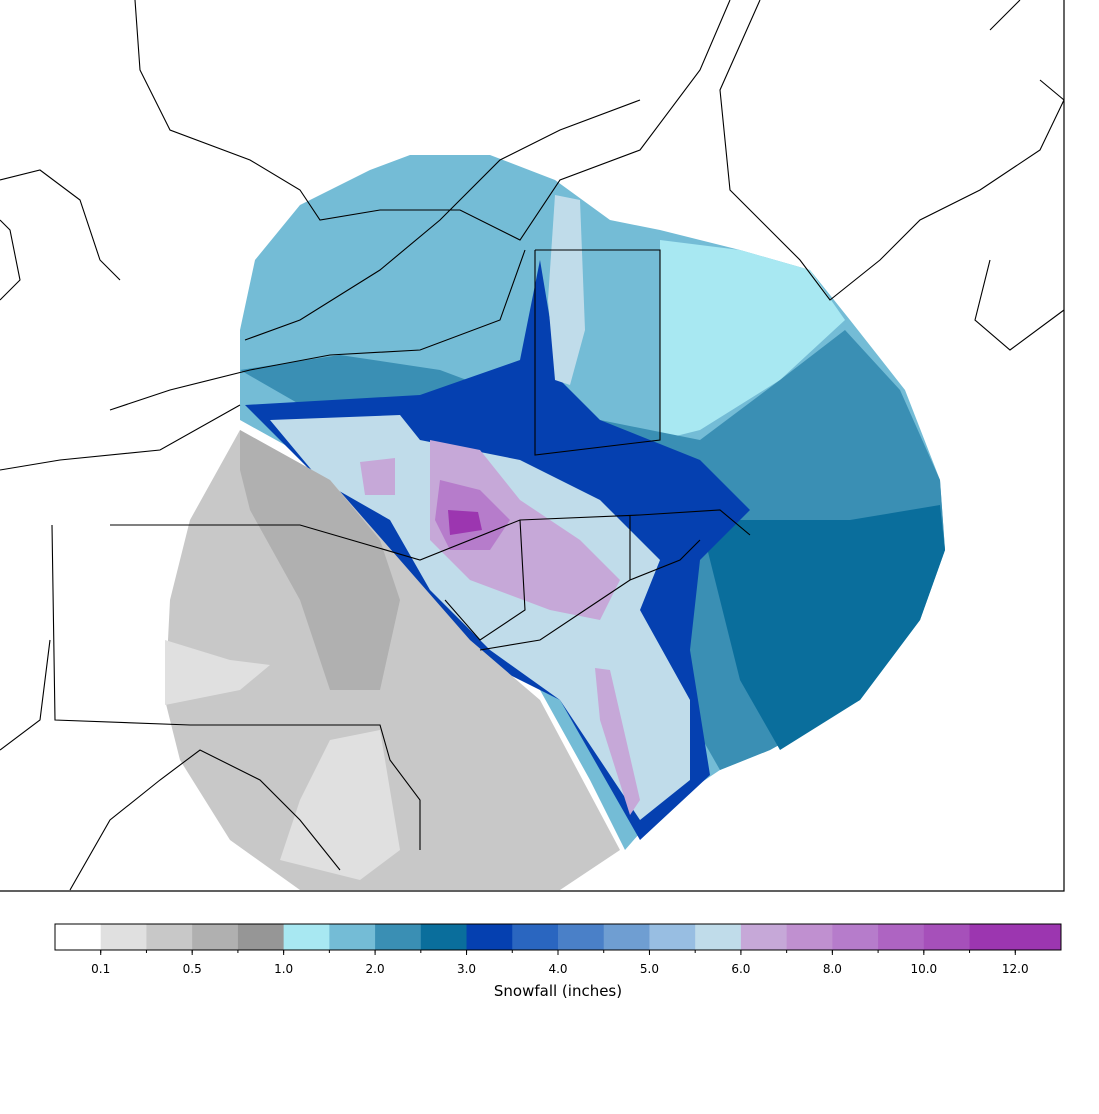 The image size is (1099, 1114). Describe the element at coordinates (377, 476) in the screenshot. I see `snow-region-lavender-west` at that location.